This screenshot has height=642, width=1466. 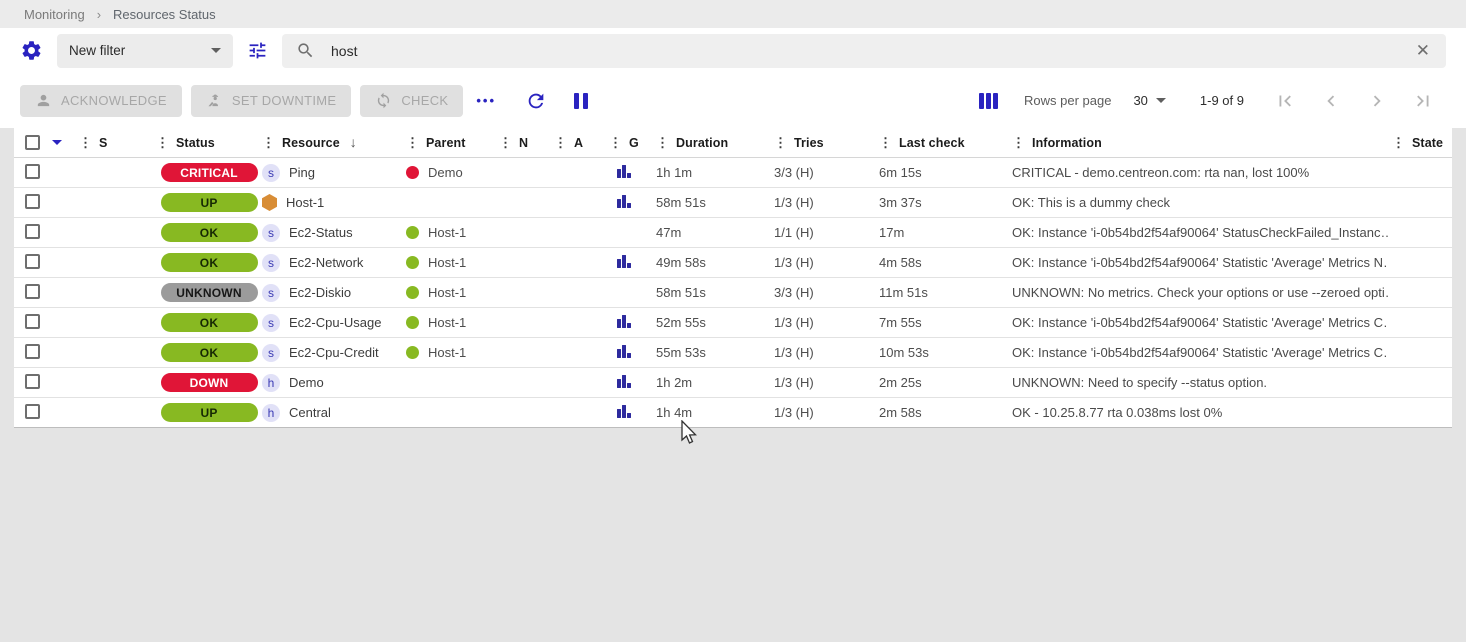 What do you see at coordinates (31, 50) in the screenshot?
I see `filter-settings-gear-icon` at bounding box center [31, 50].